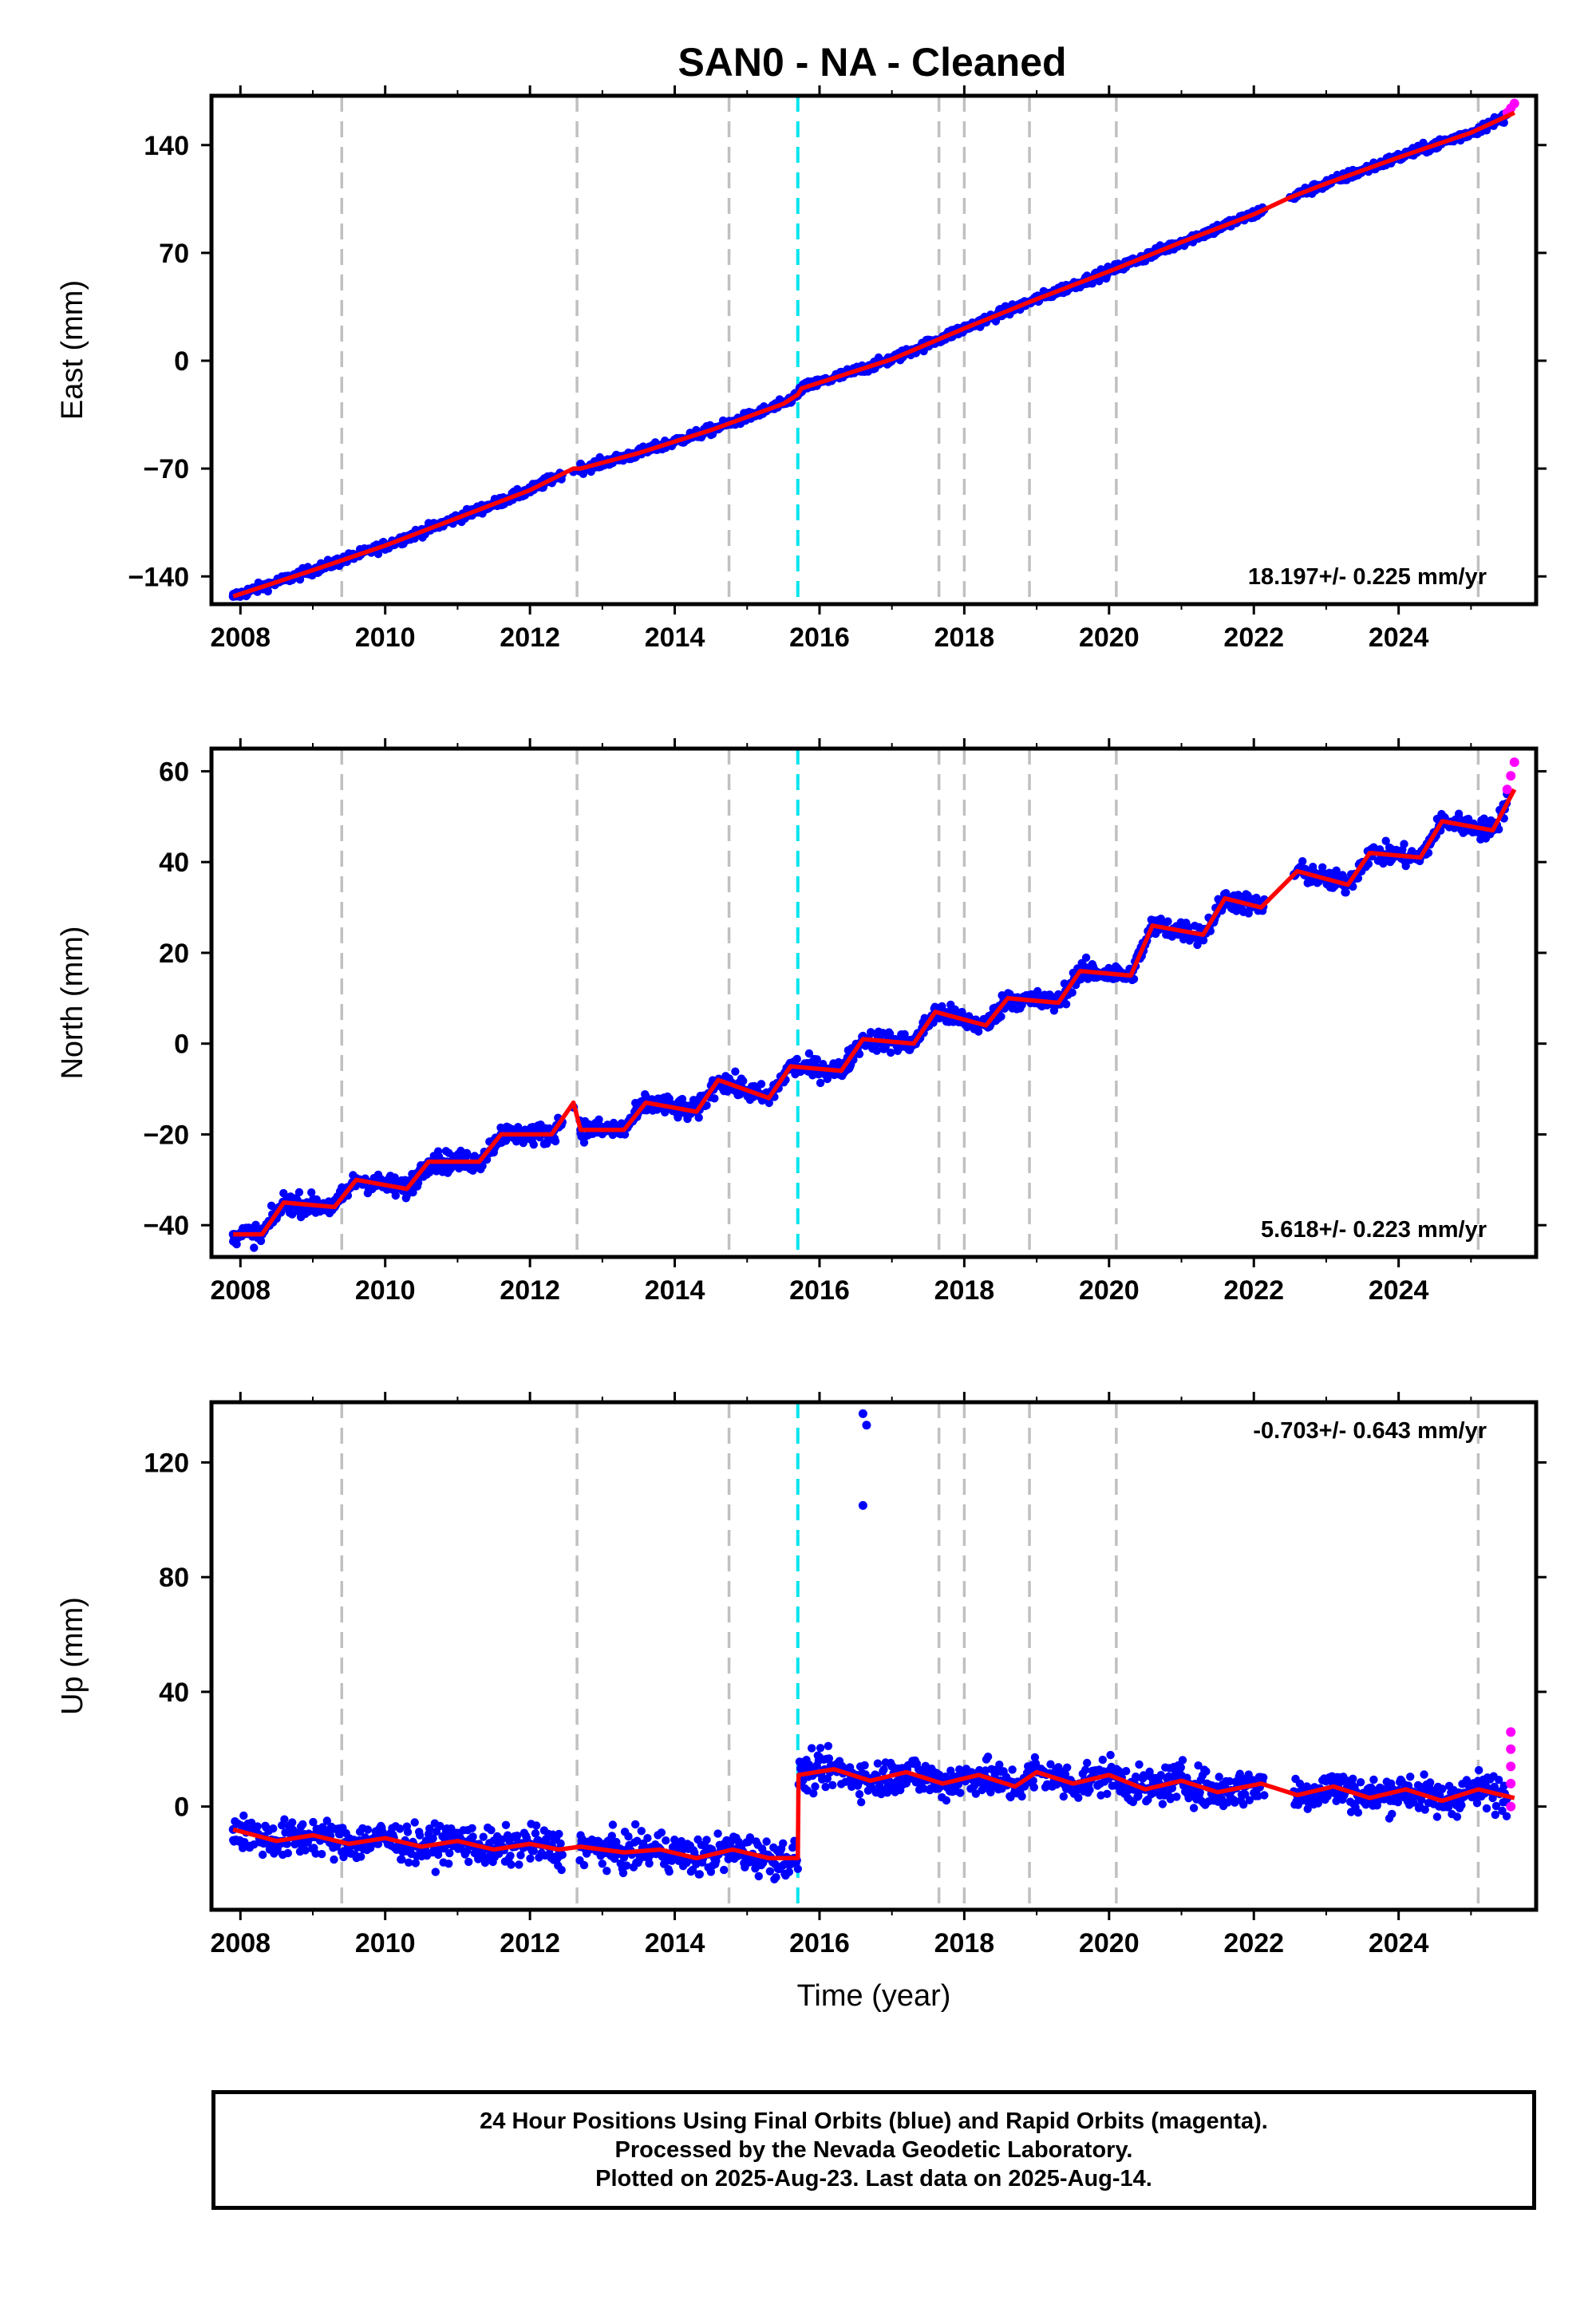 The width and height of the screenshot is (1596, 2316). Describe the element at coordinates (72, 350) in the screenshot. I see `y-axis-label: East (mm)` at that location.